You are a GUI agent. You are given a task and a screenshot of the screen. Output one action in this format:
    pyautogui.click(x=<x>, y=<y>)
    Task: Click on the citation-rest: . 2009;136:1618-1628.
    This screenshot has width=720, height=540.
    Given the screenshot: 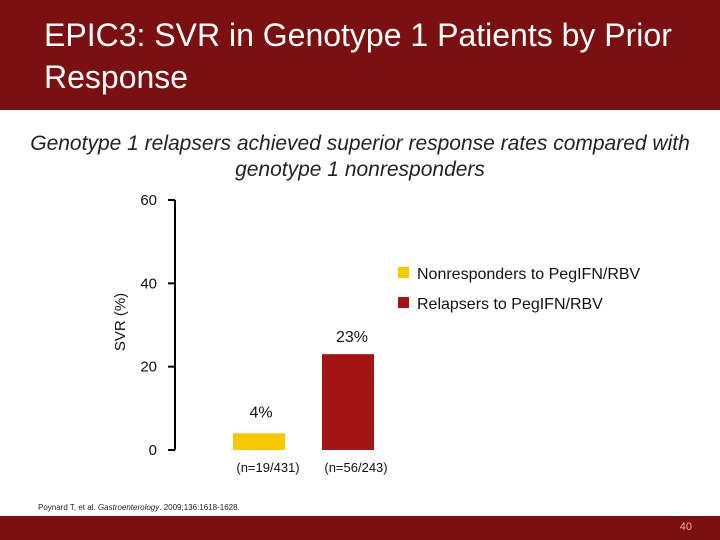 What is the action you would take?
    pyautogui.click(x=199, y=507)
    